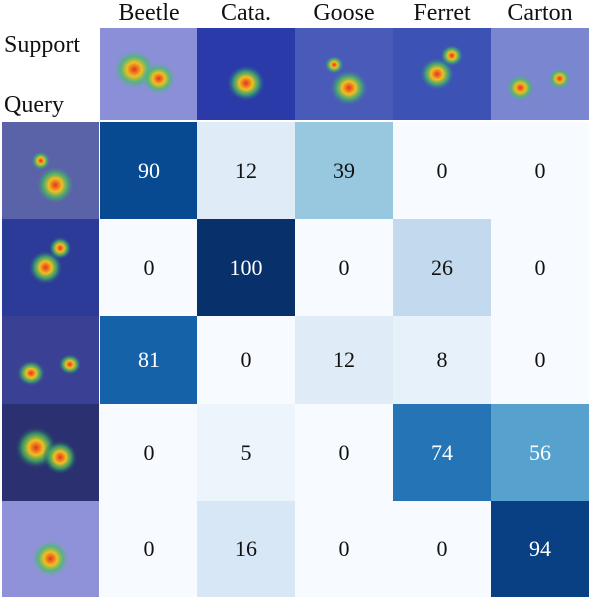 This screenshot has height=598, width=591. What do you see at coordinates (149, 13) in the screenshot?
I see `column-header-beetle: Beetle` at bounding box center [149, 13].